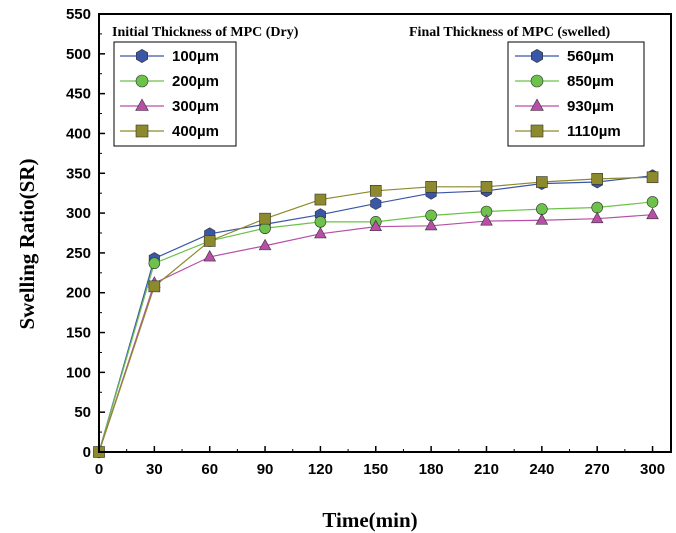 This screenshot has width=676, height=533. Describe the element at coordinates (82, 412) in the screenshot. I see `y-tick-label: 50` at that location.